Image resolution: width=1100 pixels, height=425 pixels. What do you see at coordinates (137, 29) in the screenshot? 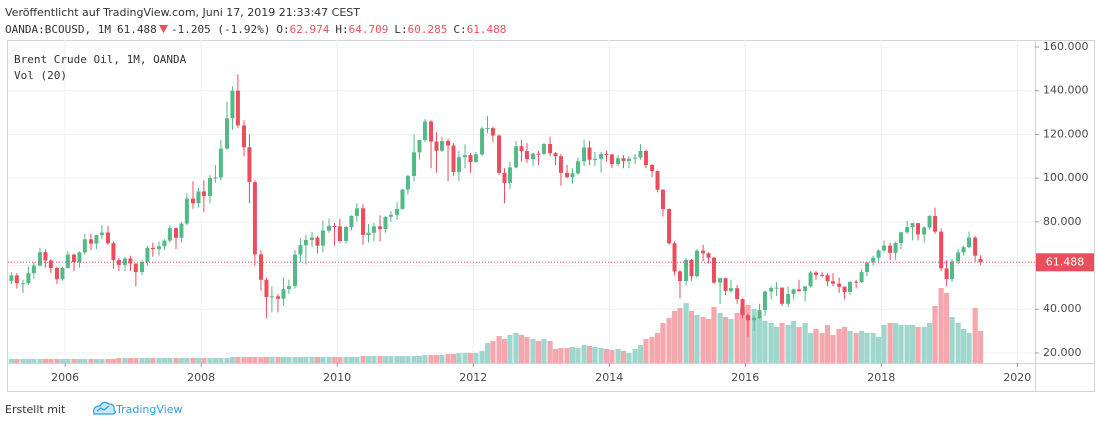
I see `last-price: 61.488` at bounding box center [137, 29].